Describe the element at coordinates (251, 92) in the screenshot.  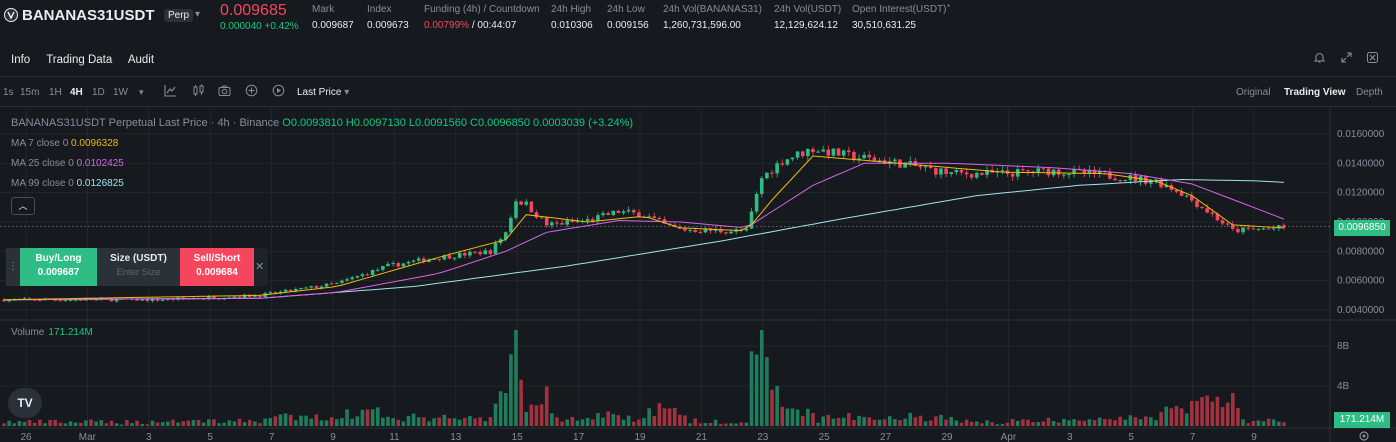
I see `plus-circle-icon` at that location.